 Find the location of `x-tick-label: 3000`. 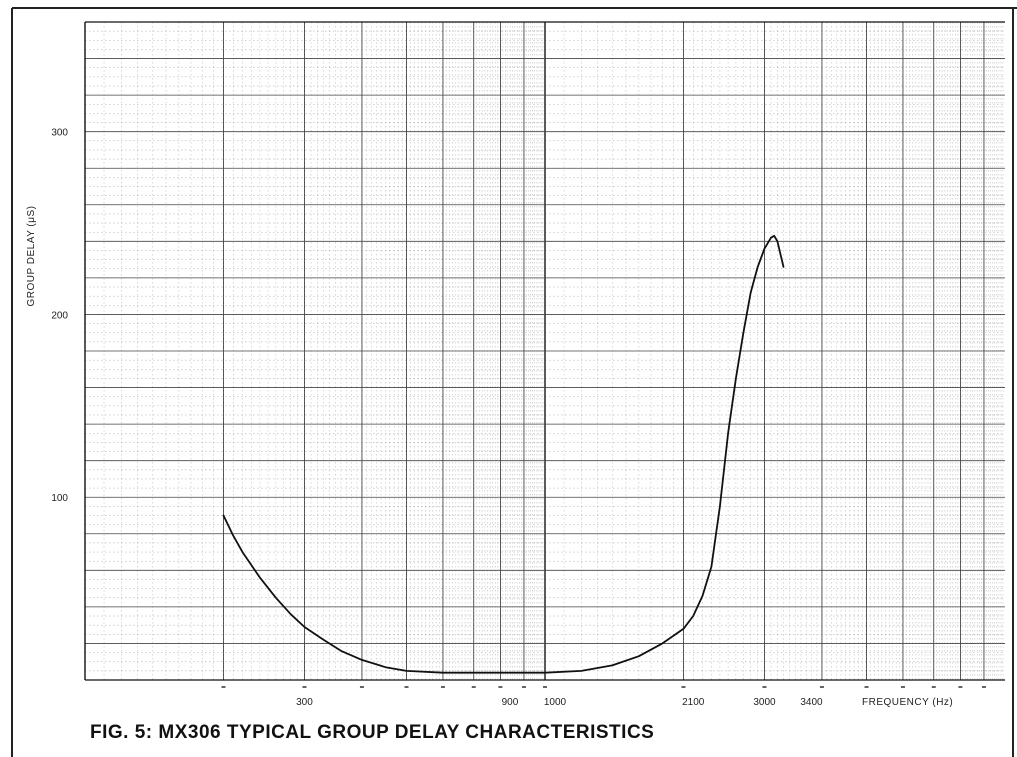

x-tick-label: 3000 is located at coordinates (764, 702).